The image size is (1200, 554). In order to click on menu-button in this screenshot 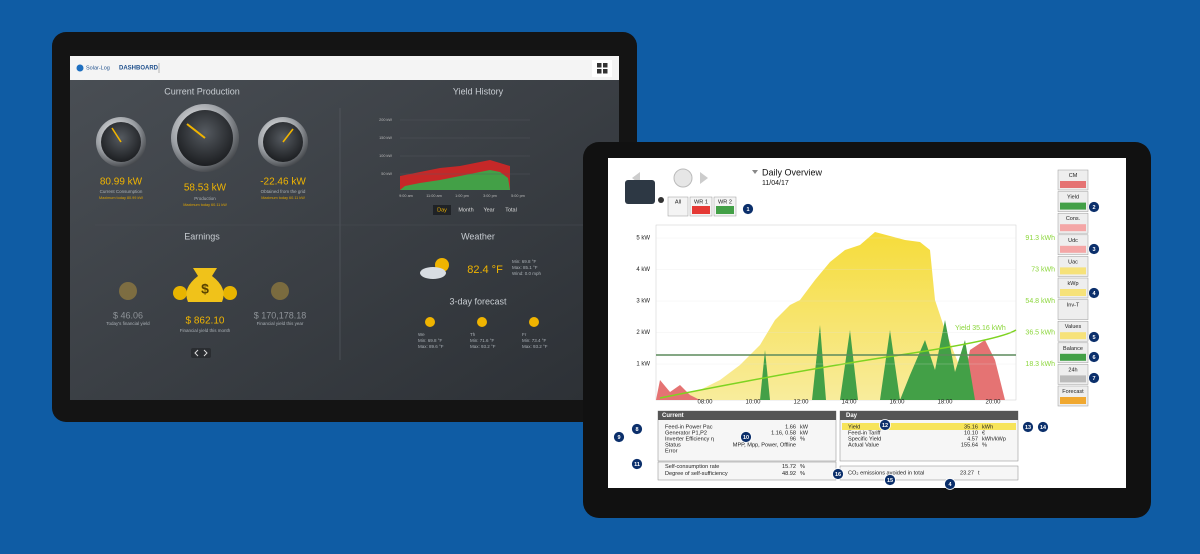, I will do `click(602, 68)`.